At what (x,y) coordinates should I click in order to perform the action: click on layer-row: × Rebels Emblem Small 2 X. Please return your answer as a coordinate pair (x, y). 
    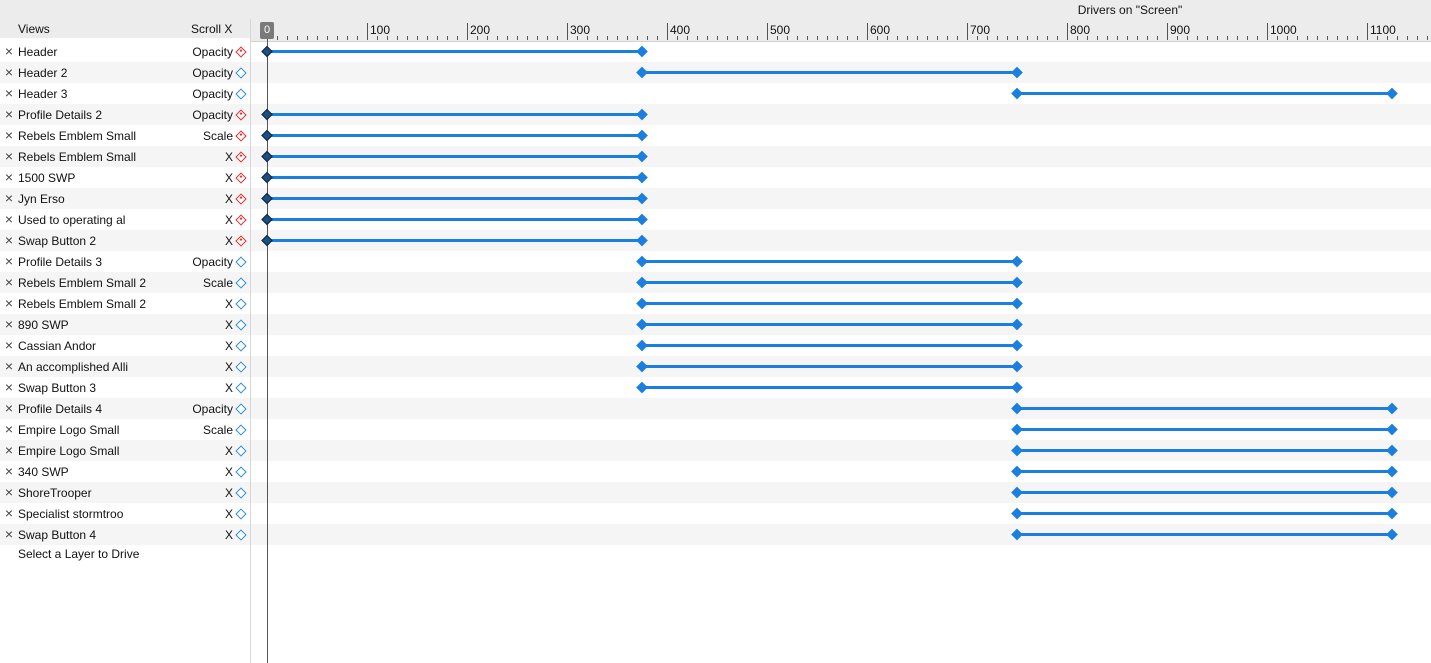
    Looking at the image, I should click on (125, 303).